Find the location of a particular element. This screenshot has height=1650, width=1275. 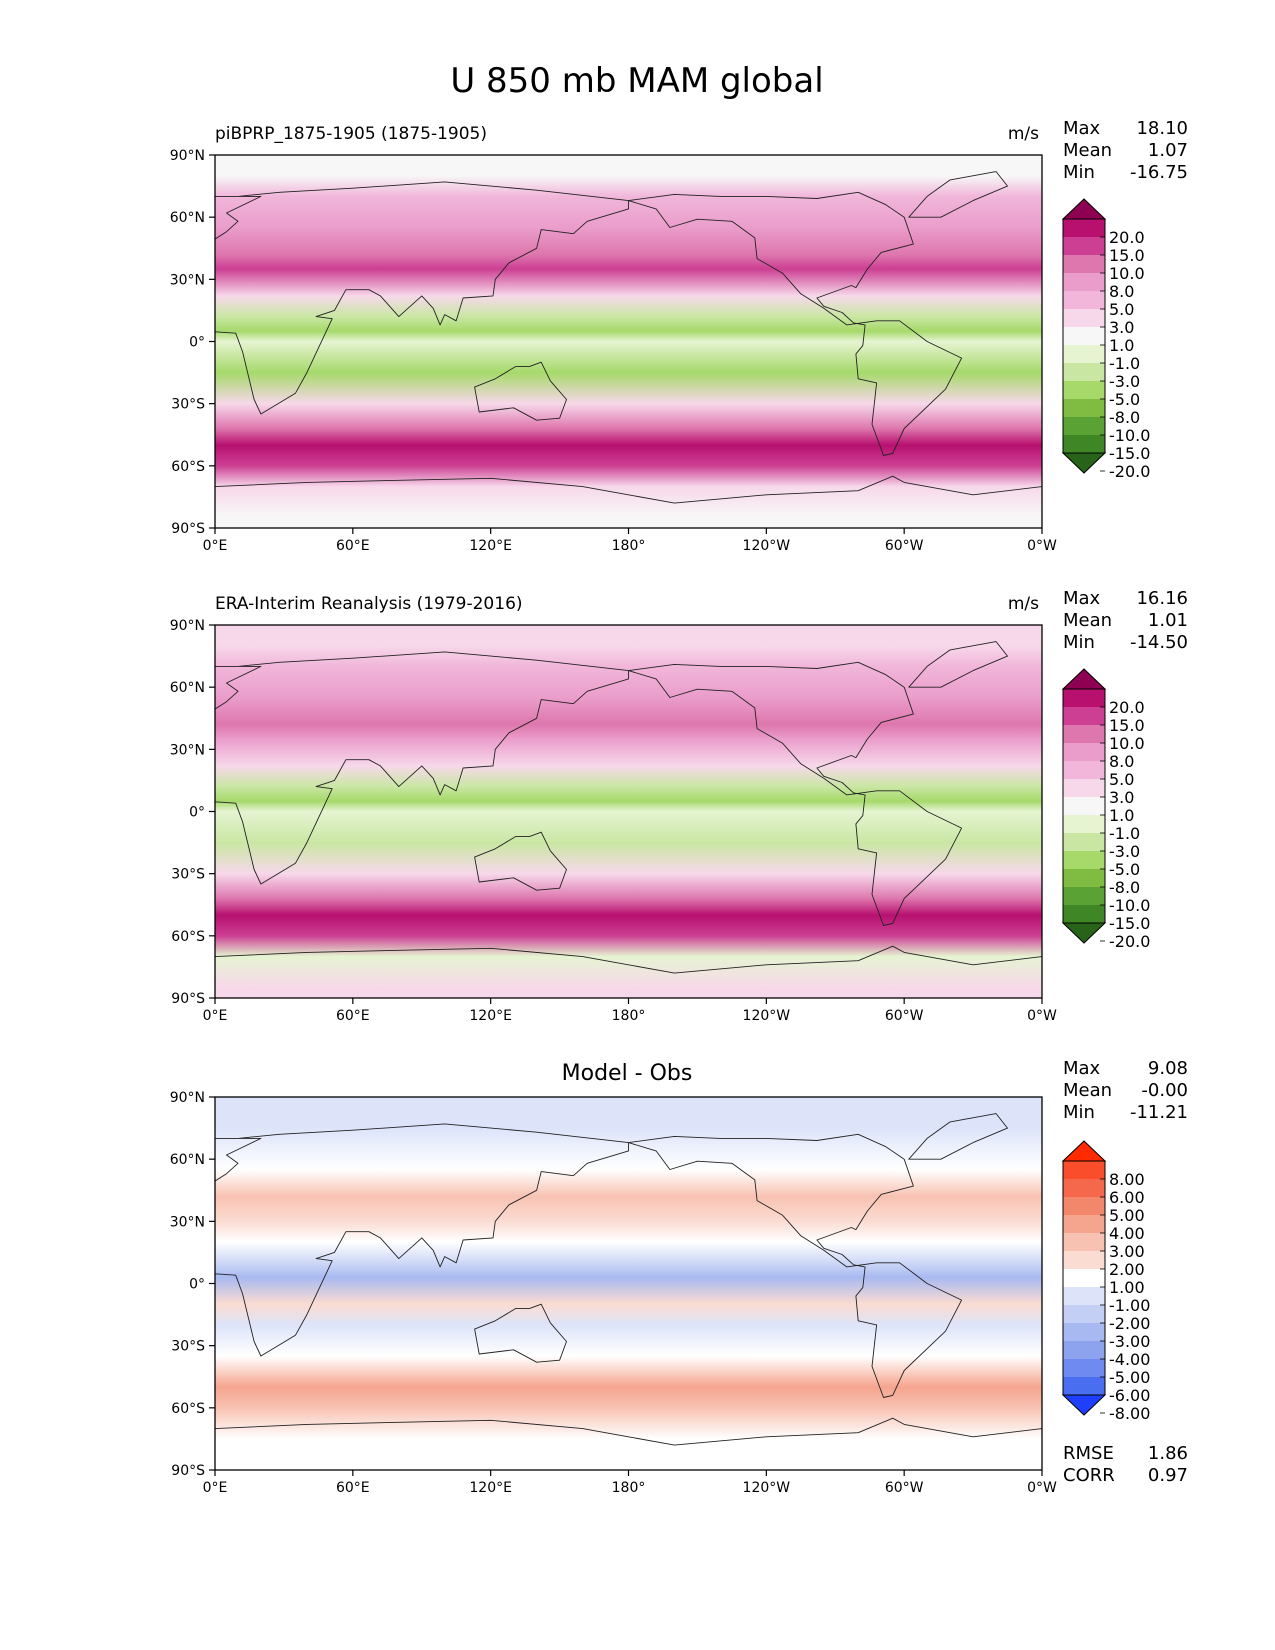

colorbar-level-label: -4.00 is located at coordinates (1129, 1359).